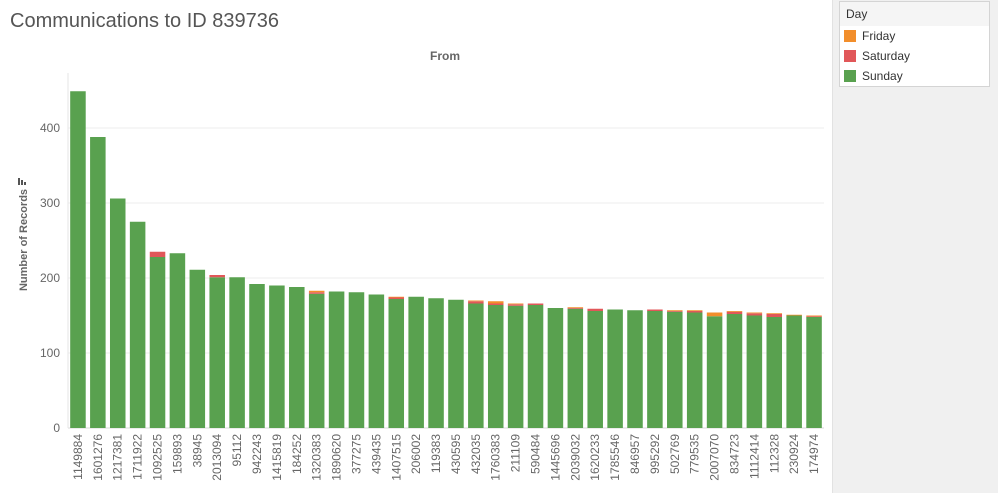 The width and height of the screenshot is (998, 493). Describe the element at coordinates (356, 454) in the screenshot. I see `x-tick-label: 377275` at that location.